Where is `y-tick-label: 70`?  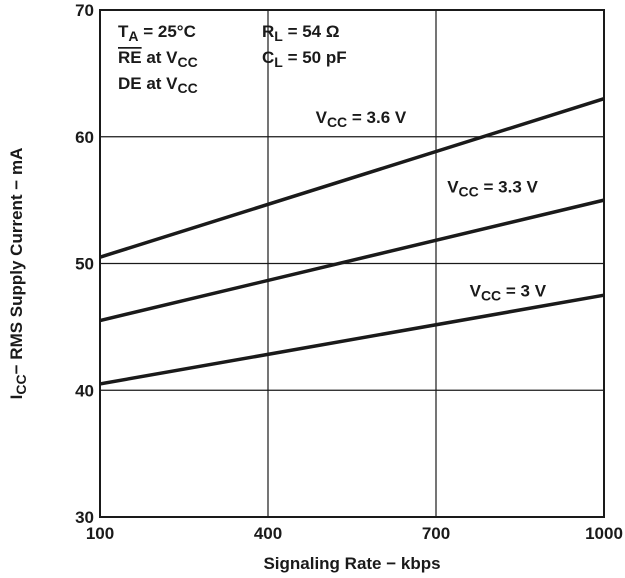 y-tick-label: 70 is located at coordinates (84, 10).